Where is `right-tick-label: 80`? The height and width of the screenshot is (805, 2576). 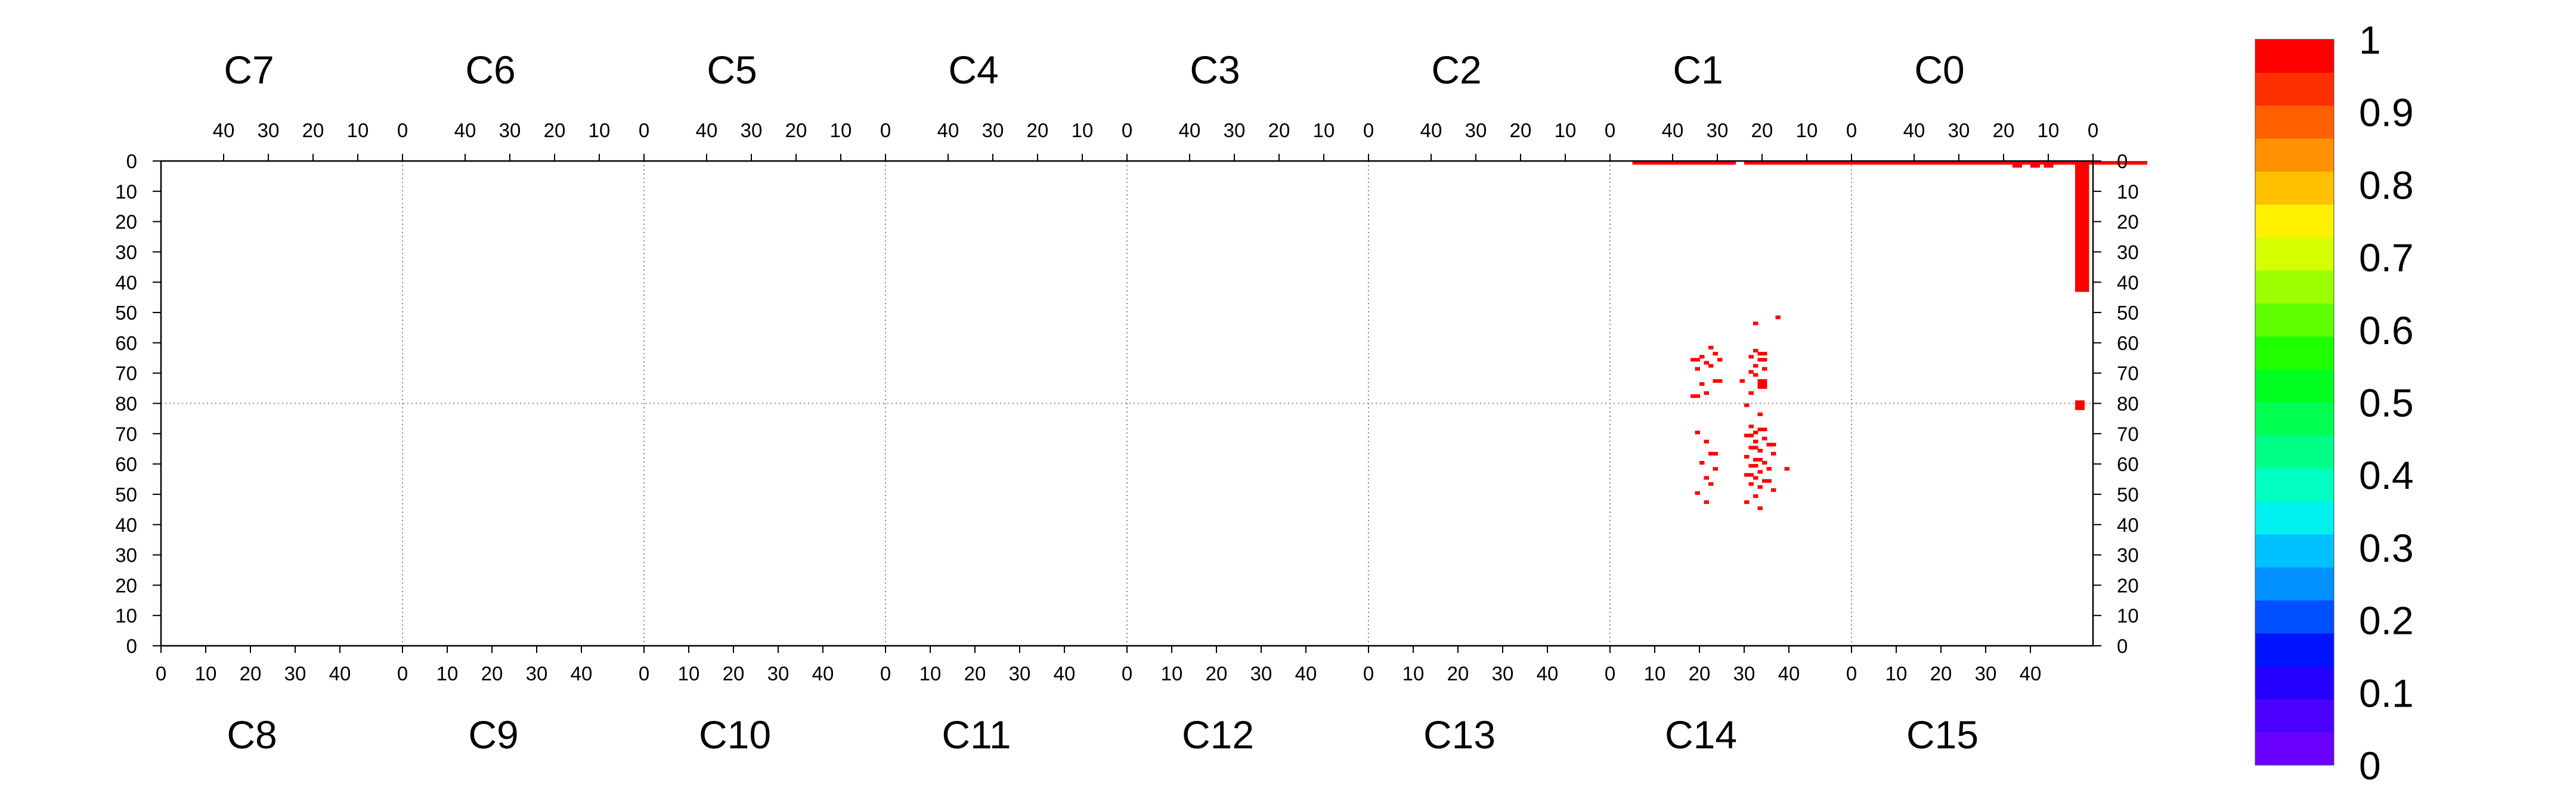
right-tick-label: 80 is located at coordinates (2128, 404).